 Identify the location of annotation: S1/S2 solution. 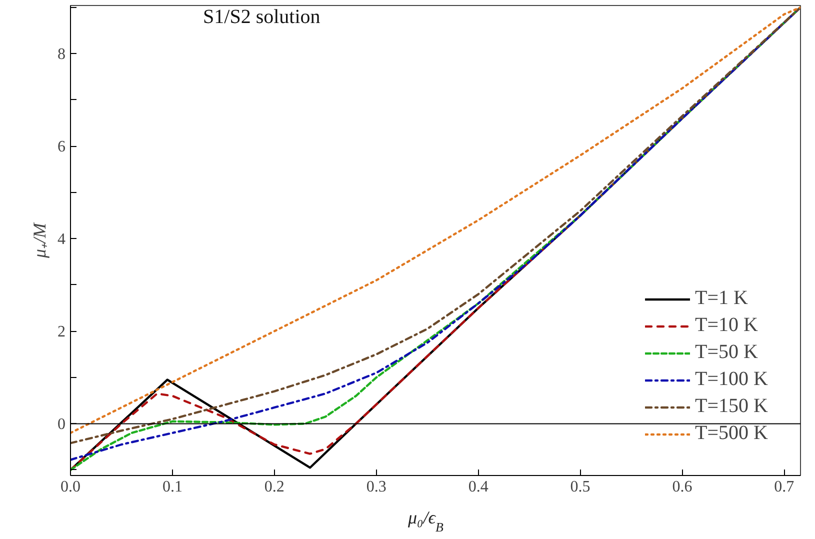
(261, 17).